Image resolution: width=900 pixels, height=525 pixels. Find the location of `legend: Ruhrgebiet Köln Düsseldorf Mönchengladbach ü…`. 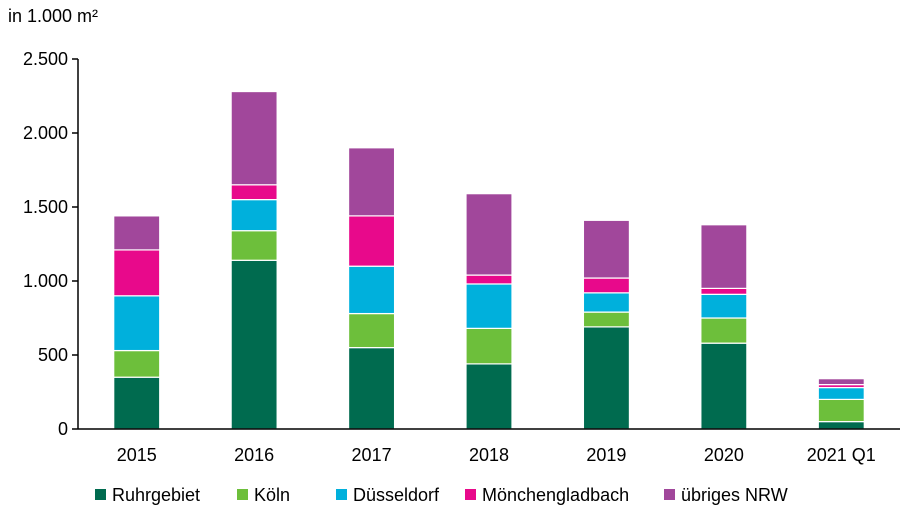

legend: Ruhrgebiet Köln Düsseldorf Mönchengladbach ü… is located at coordinates (441, 495).